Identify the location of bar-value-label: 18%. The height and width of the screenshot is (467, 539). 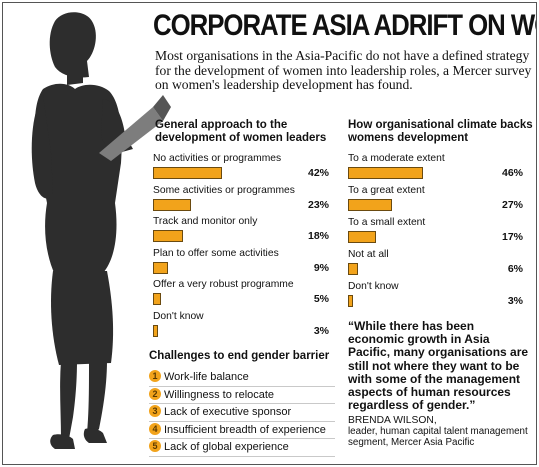
(318, 236).